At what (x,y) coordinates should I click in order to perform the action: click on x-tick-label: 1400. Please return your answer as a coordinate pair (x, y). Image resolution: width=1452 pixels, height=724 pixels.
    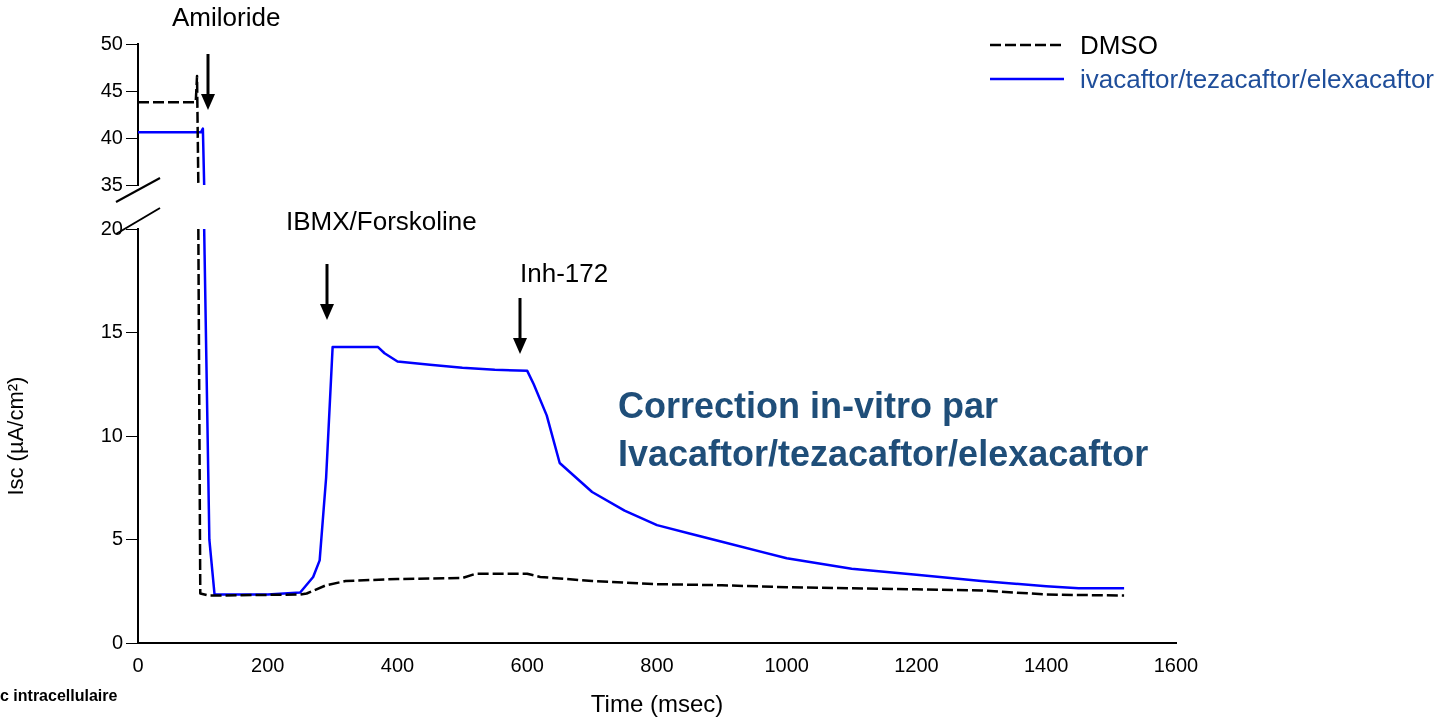
    Looking at the image, I should click on (1046, 664).